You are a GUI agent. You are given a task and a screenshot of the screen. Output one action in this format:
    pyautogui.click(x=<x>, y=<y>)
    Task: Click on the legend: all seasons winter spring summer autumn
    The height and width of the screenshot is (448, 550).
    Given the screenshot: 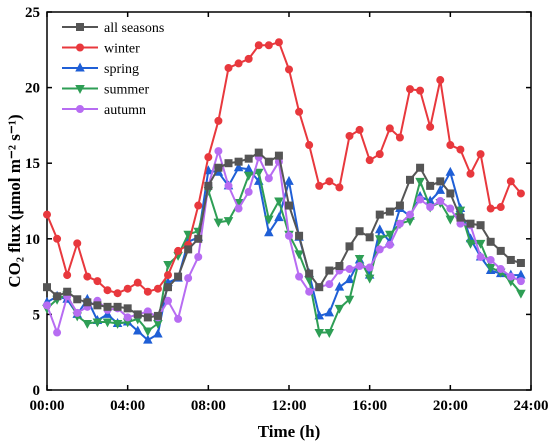 What is the action you would take?
    pyautogui.click(x=113, y=69)
    